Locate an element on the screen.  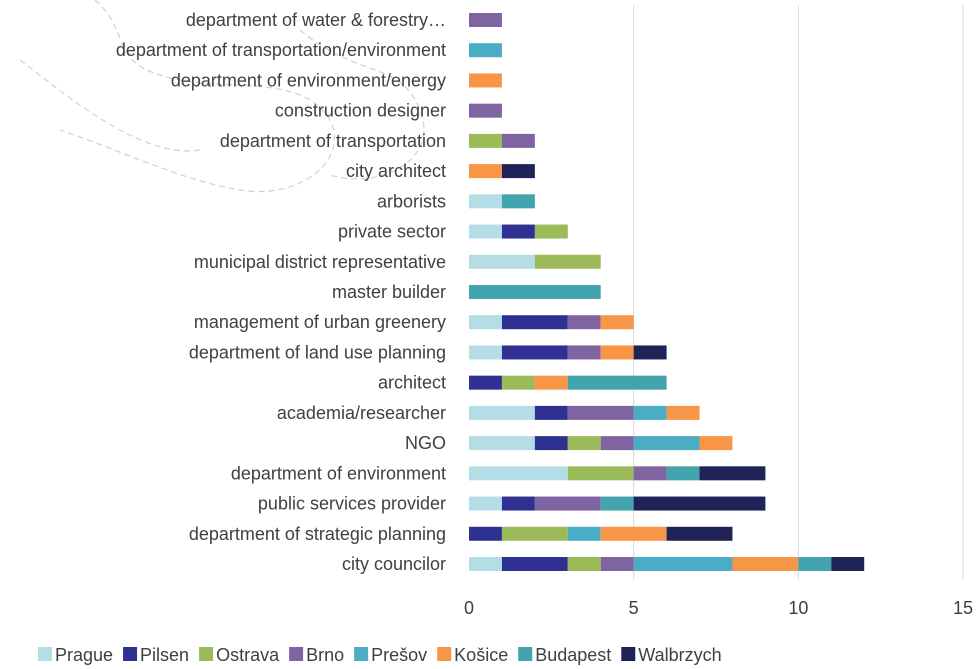
category-label: department of land use planning is located at coordinates (317, 352).